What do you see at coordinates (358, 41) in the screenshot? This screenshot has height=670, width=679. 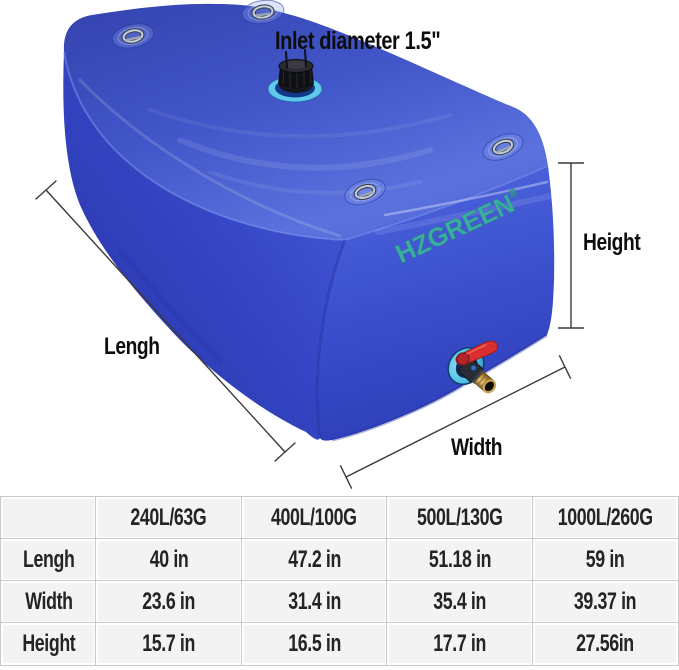 I see `inlet-note-label: Inlet diameter 1.5"` at bounding box center [358, 41].